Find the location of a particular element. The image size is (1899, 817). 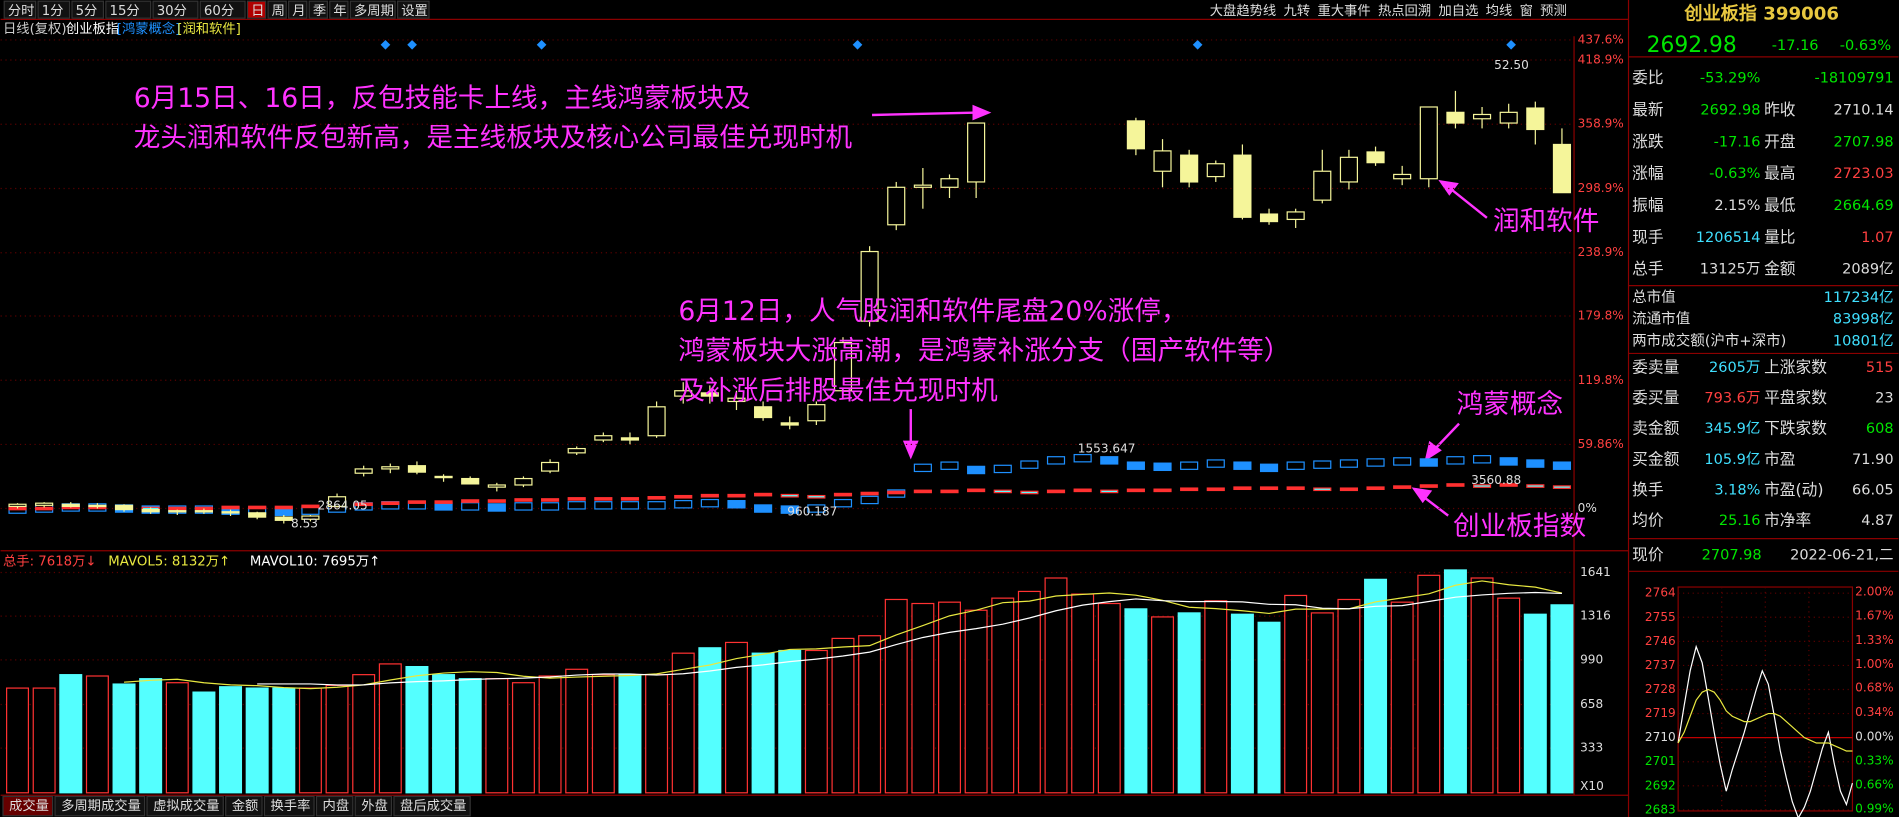

quote-label: 均价 is located at coordinates (1648, 520).